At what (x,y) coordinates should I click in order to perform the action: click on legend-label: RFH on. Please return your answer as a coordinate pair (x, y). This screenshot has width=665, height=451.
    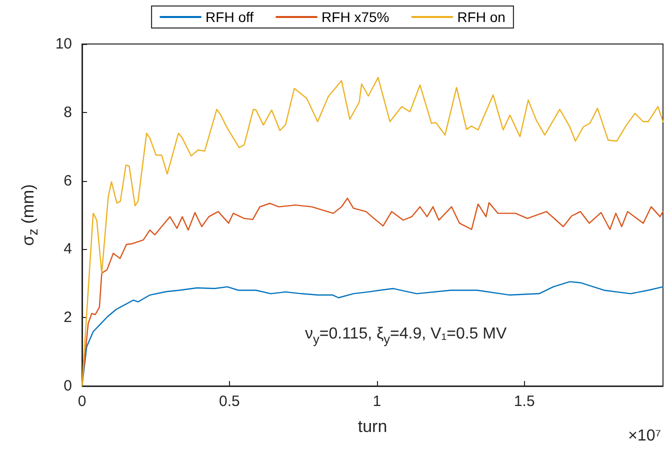
    Looking at the image, I should click on (481, 17).